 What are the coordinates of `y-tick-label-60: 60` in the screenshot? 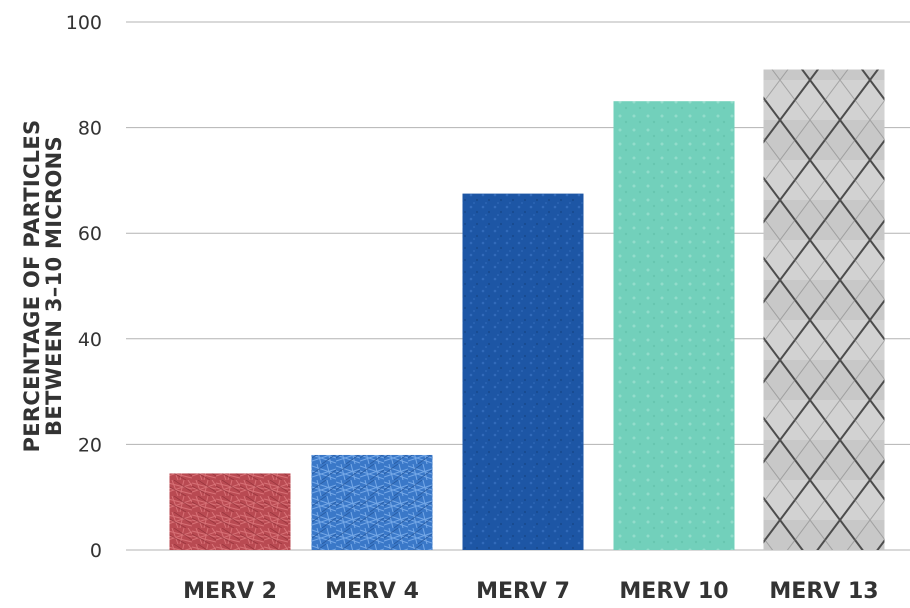 It's located at (90, 234).